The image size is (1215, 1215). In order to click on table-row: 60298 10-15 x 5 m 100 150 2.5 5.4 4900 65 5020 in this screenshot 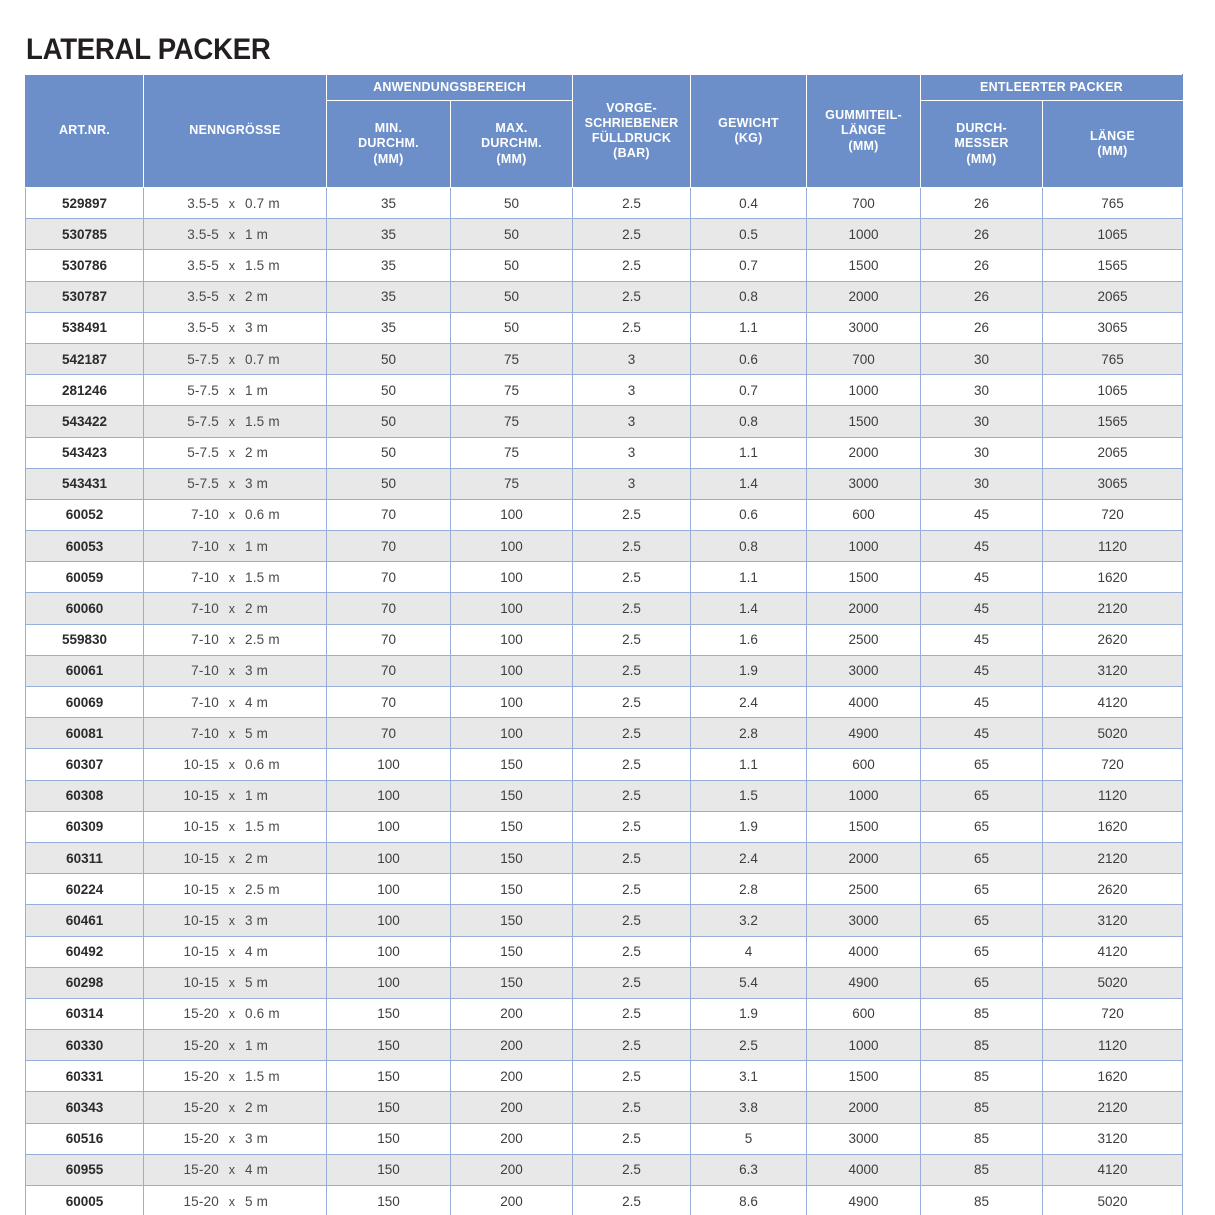, I will do `click(604, 982)`.